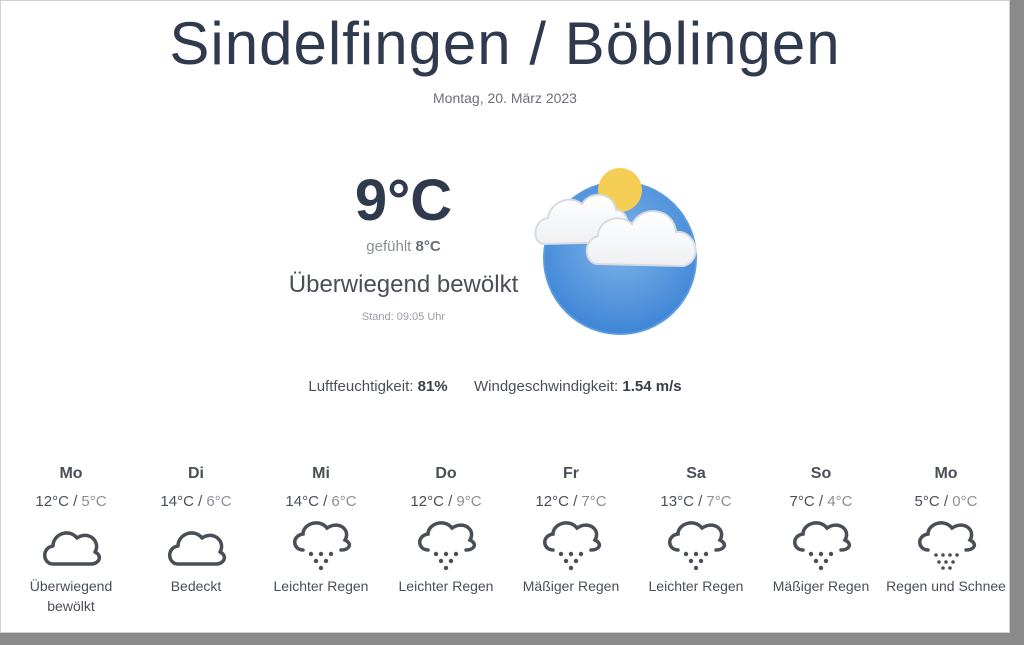 The image size is (1024, 645). I want to click on forecast-day: Do 12°C / 9°C Leichter Regen, so click(446, 530).